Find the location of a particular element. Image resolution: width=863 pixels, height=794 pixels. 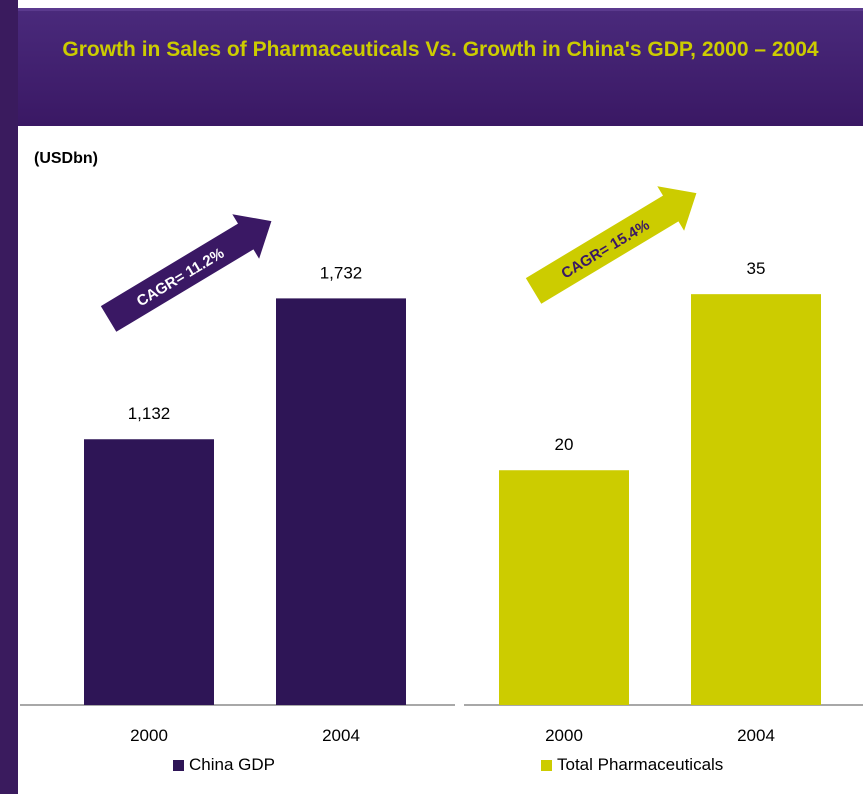

unit-label: (USDbn) is located at coordinates (66, 158).